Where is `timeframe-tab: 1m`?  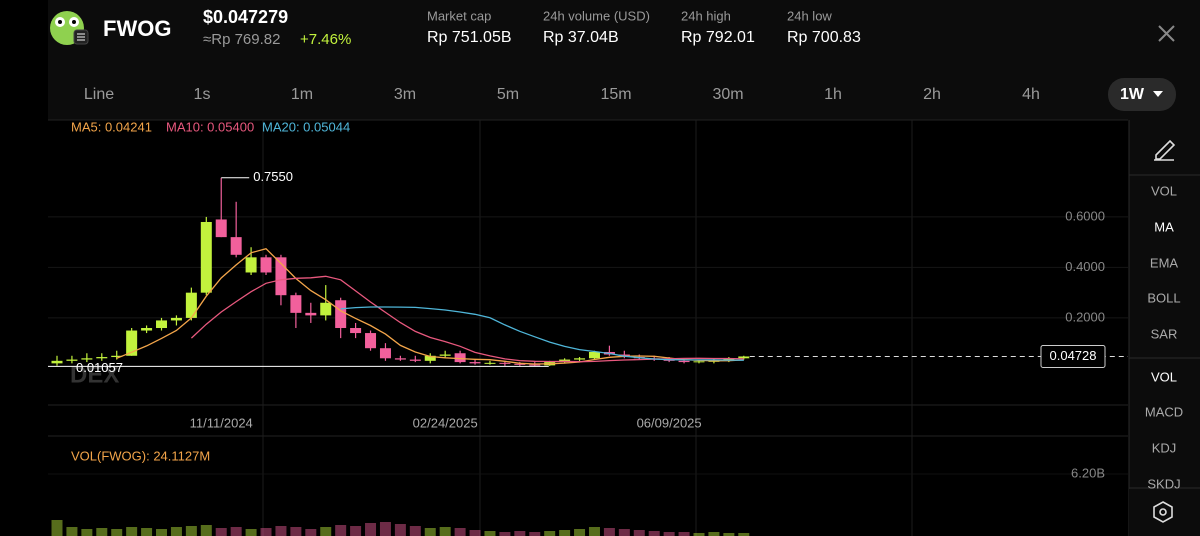 timeframe-tab: 1m is located at coordinates (302, 94).